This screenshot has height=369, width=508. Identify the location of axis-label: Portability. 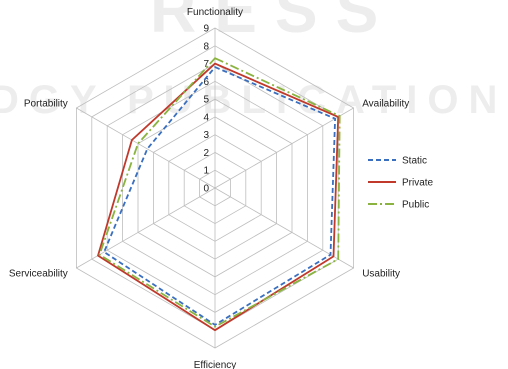
(46, 104).